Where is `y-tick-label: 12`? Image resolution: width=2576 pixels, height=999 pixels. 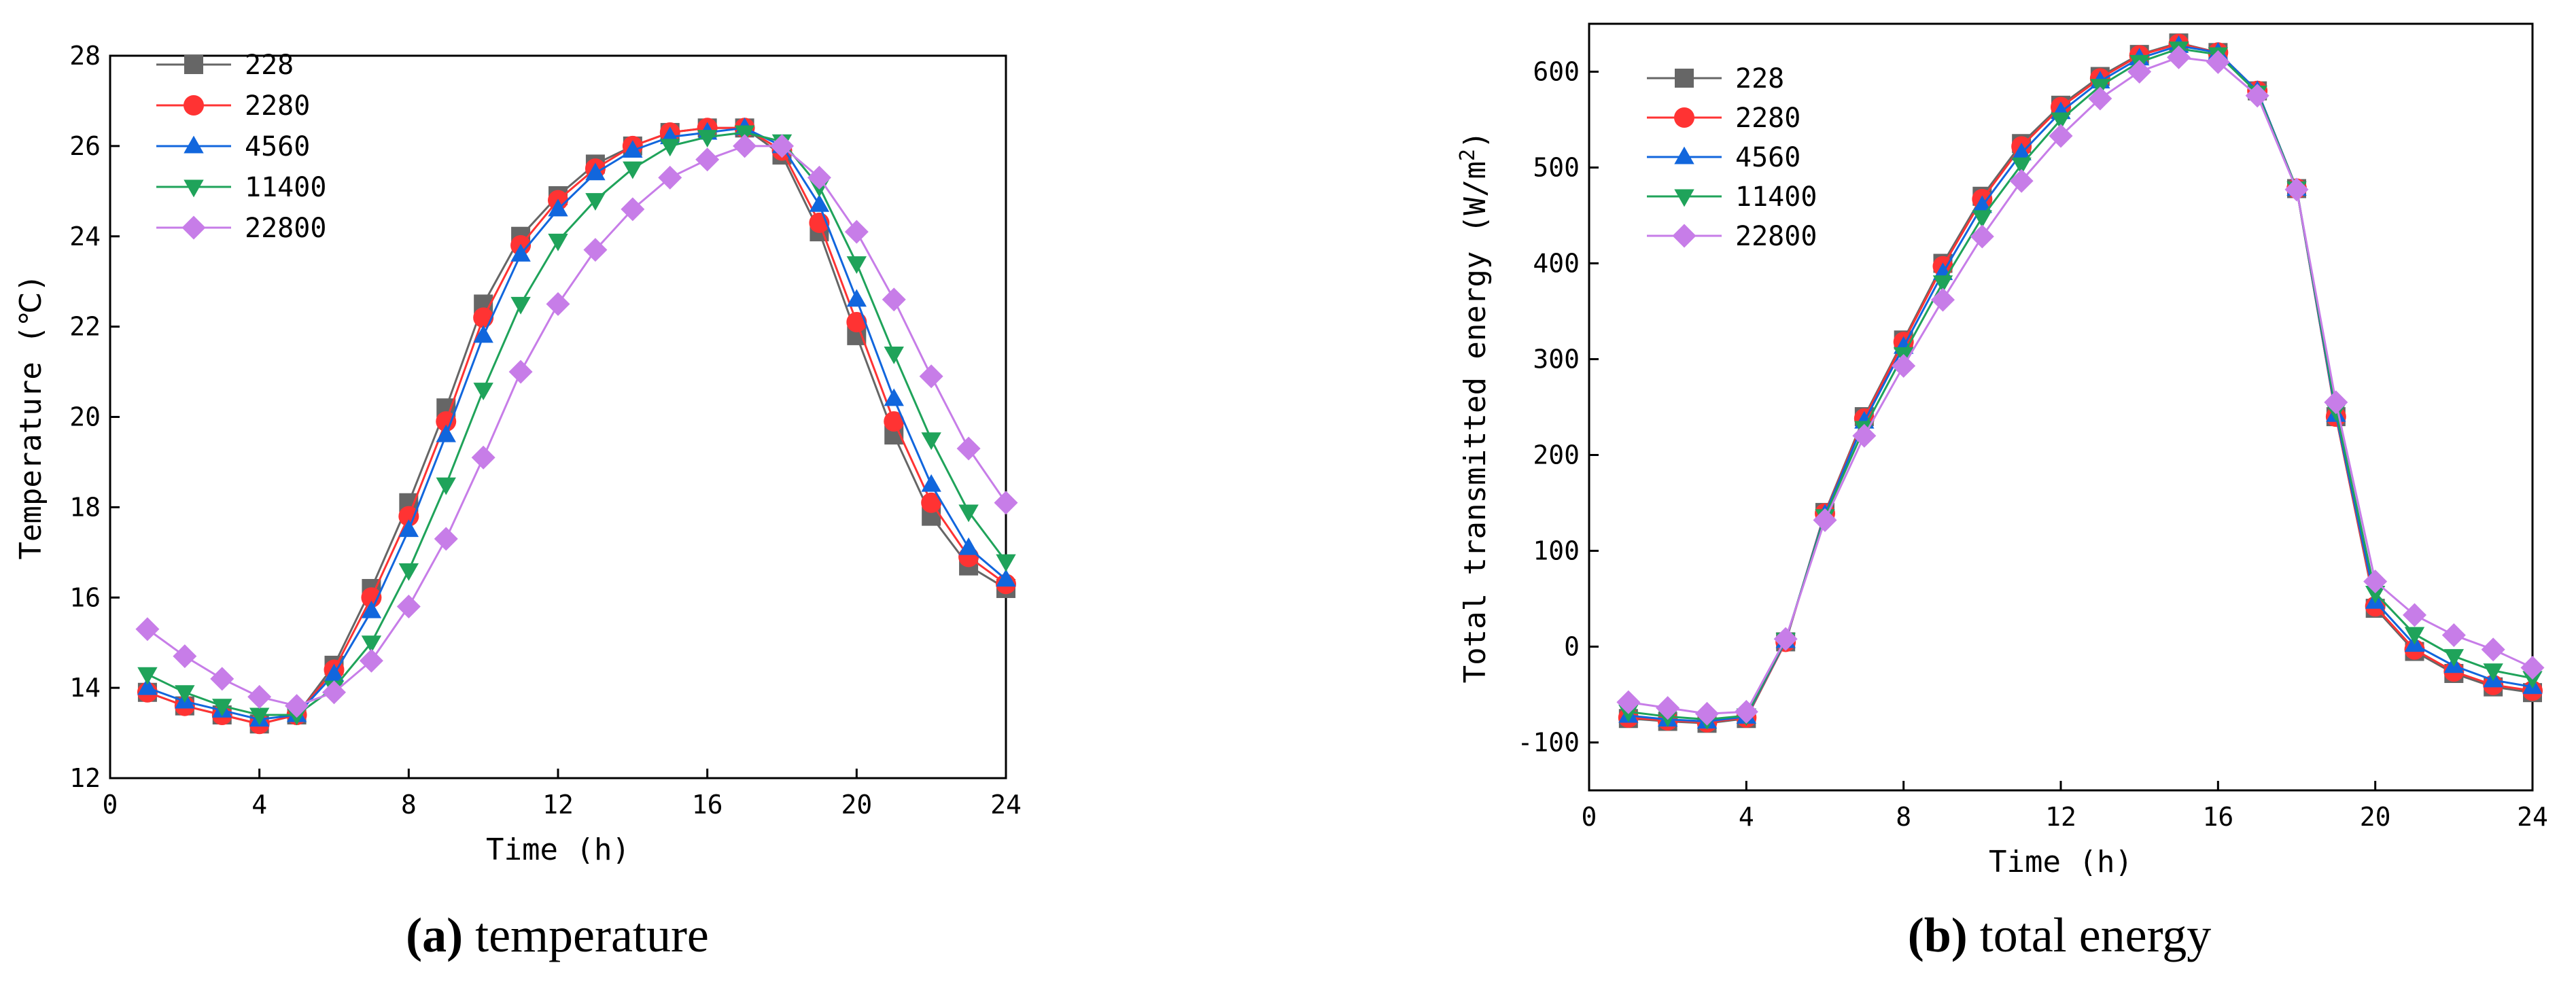 y-tick-label: 12 is located at coordinates (85, 778).